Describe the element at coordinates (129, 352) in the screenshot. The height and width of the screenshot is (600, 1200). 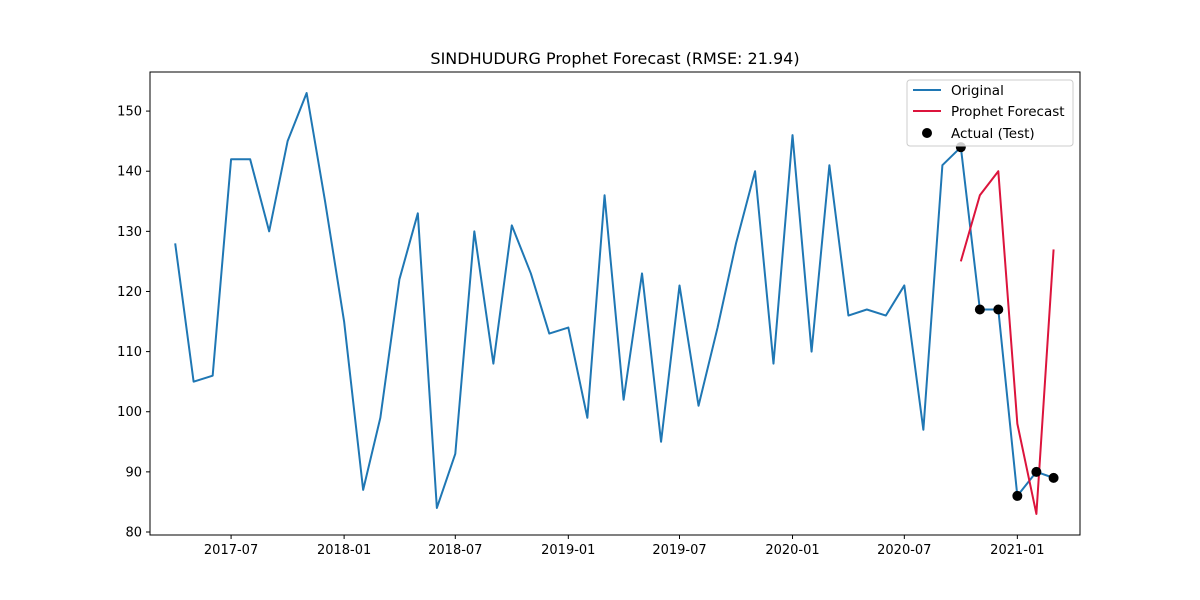
I see `y-tick-label: 110` at that location.